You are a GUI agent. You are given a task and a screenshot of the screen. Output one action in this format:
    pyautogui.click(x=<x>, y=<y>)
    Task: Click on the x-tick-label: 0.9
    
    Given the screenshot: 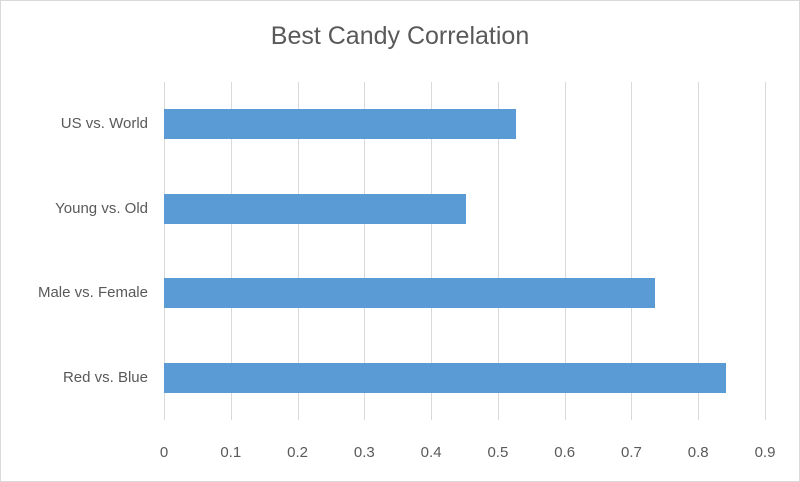 What is the action you would take?
    pyautogui.click(x=765, y=452)
    